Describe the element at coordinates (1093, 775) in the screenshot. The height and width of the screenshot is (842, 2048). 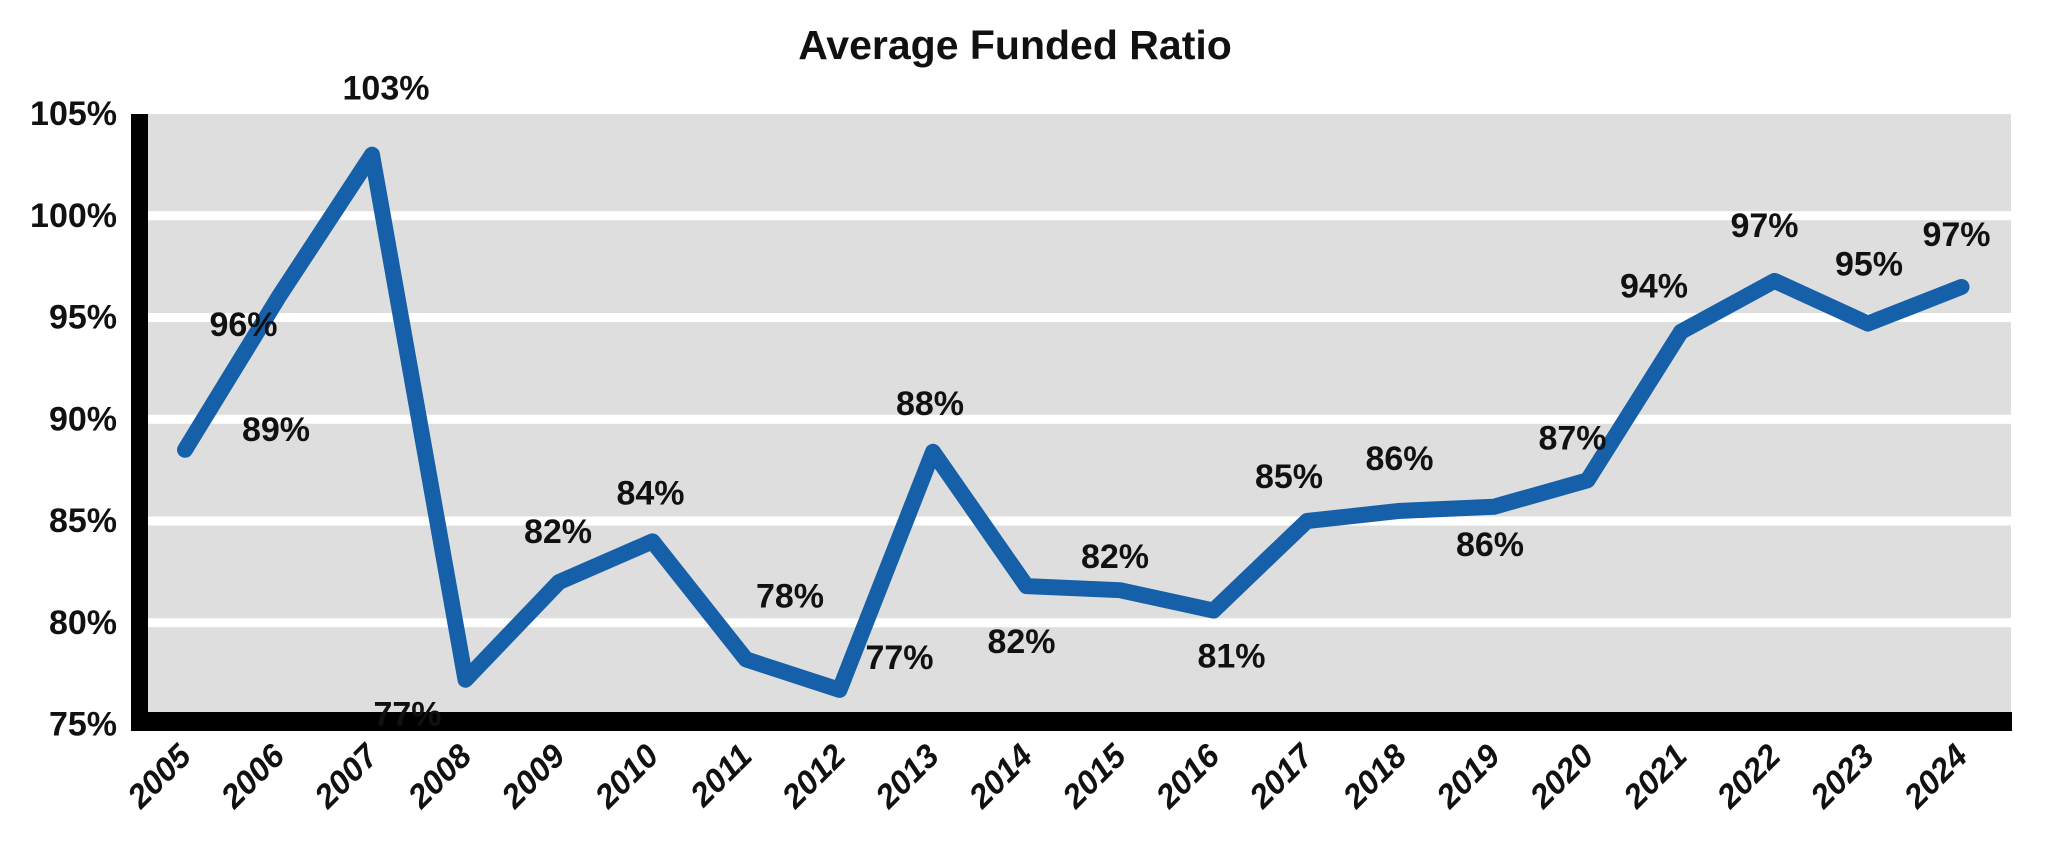
I see `x-tick-label: 2015` at that location.